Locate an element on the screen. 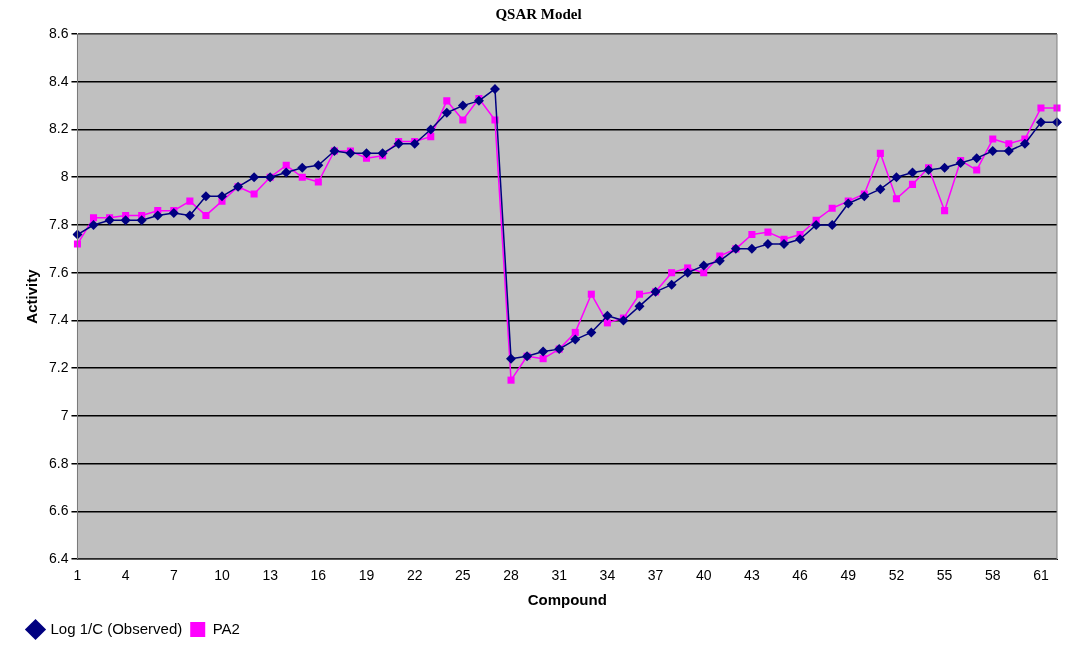 This screenshot has height=651, width=1077. y-tick-label: 8.4 is located at coordinates (58, 80).